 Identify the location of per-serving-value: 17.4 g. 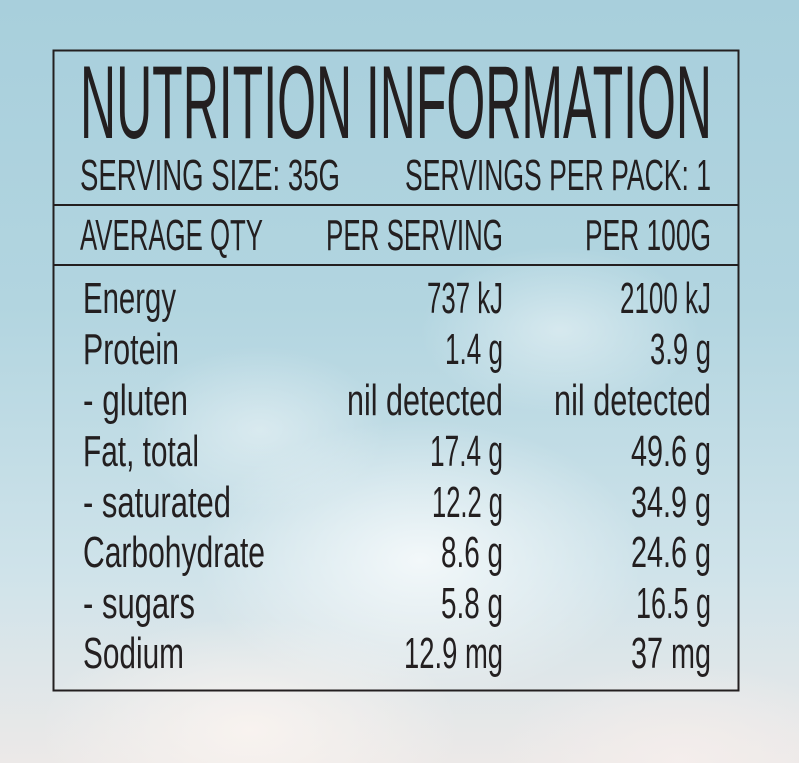
(466, 451).